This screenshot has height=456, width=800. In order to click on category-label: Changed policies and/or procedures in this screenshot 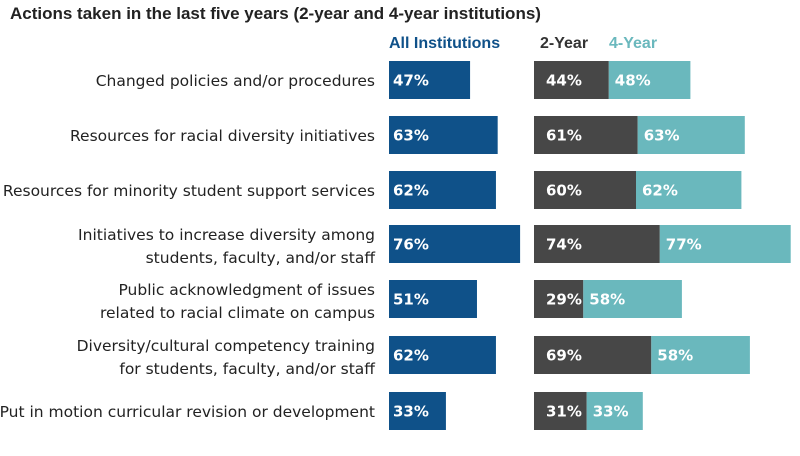, I will do `click(235, 81)`.